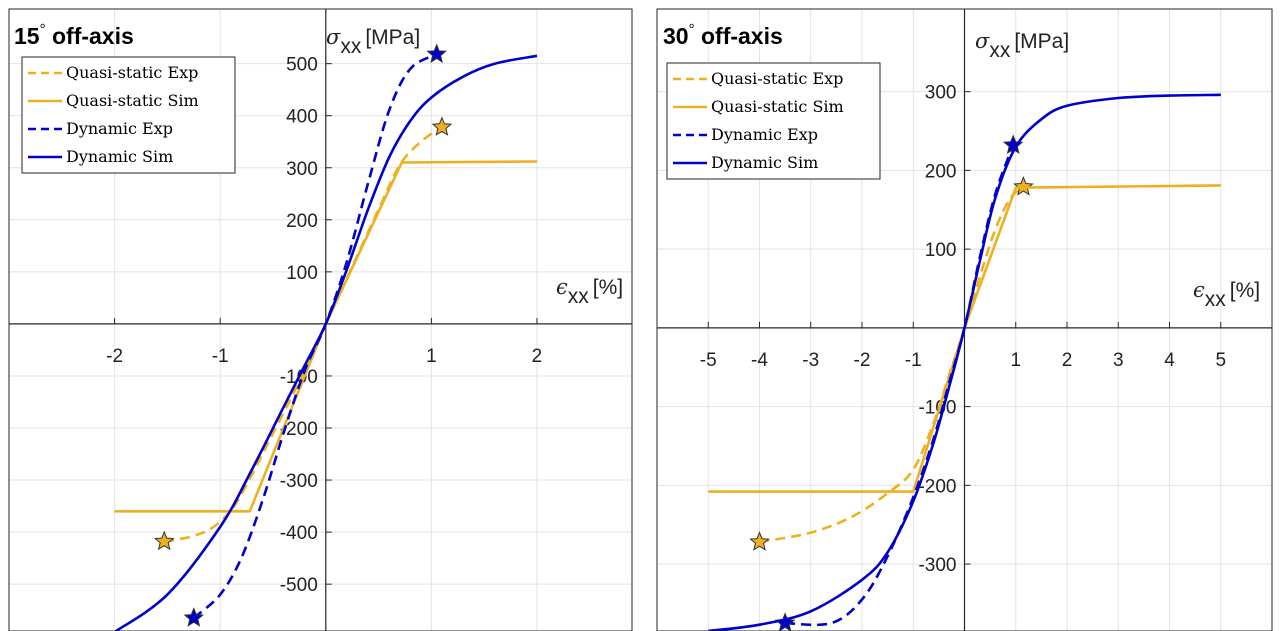  What do you see at coordinates (119, 128) in the screenshot?
I see `legend-label: Dynamic Exp` at bounding box center [119, 128].